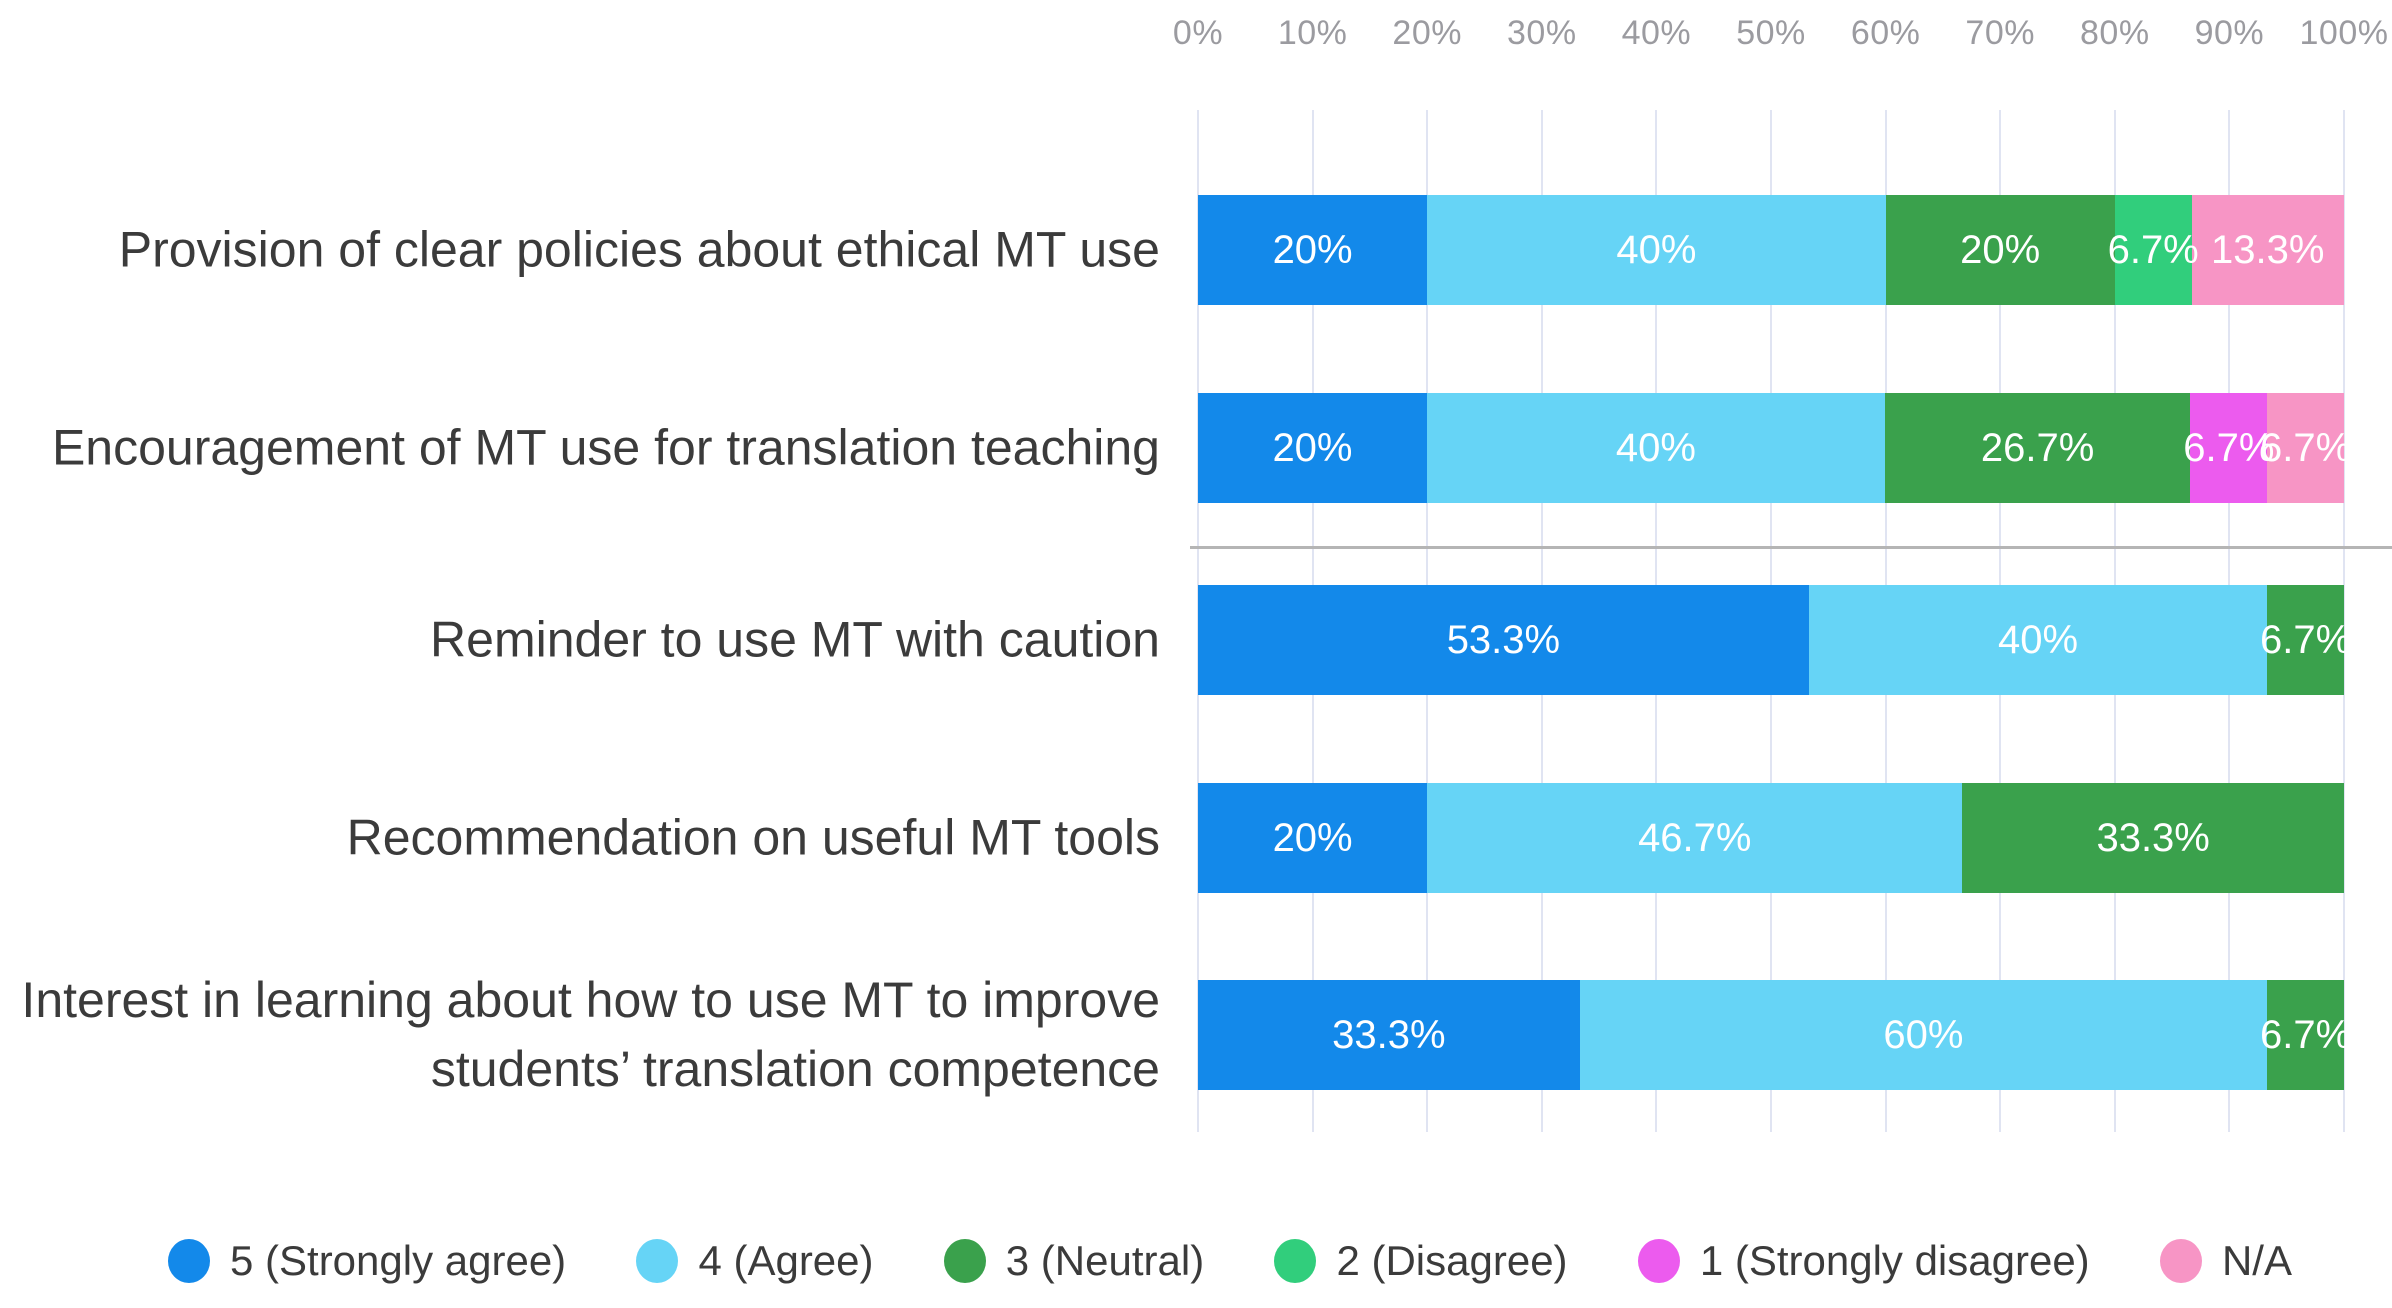 This screenshot has height=1308, width=2392. Describe the element at coordinates (398, 1260) in the screenshot. I see `legend-label: 5 (Strongly agree)` at that location.